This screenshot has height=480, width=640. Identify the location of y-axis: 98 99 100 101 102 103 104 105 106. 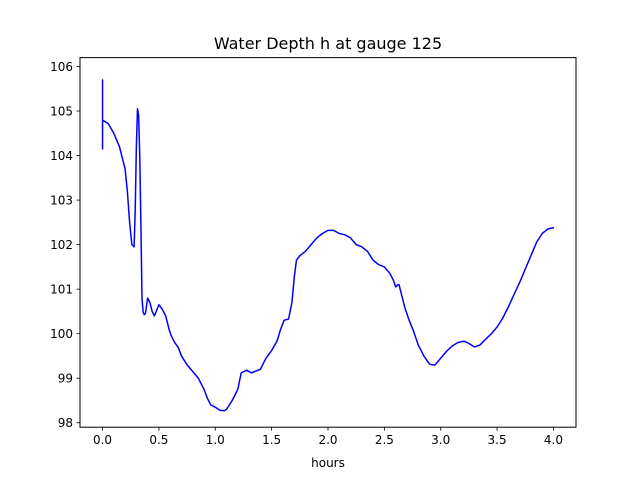
(65, 245).